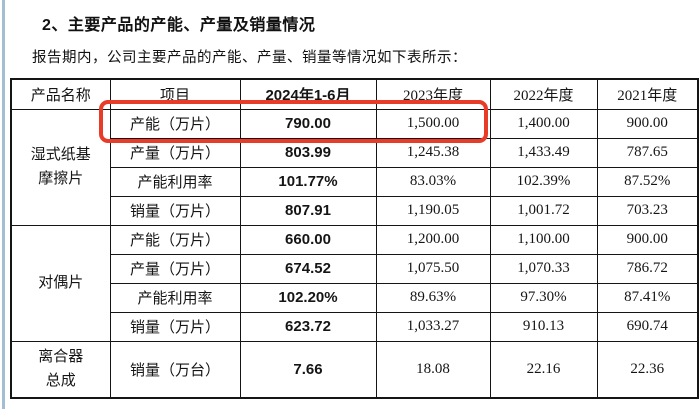 The width and height of the screenshot is (700, 409). Describe the element at coordinates (433, 94) in the screenshot. I see `column-header-2023: 2023年度` at that location.